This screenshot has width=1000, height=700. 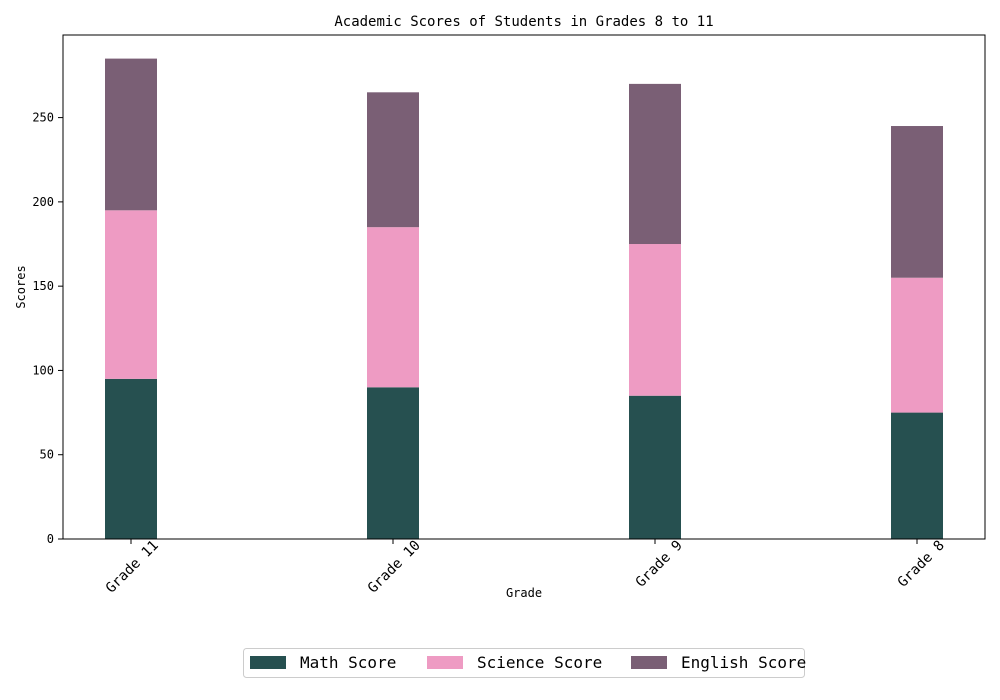 What do you see at coordinates (43, 118) in the screenshot?
I see `y-tick-label: 250` at bounding box center [43, 118].